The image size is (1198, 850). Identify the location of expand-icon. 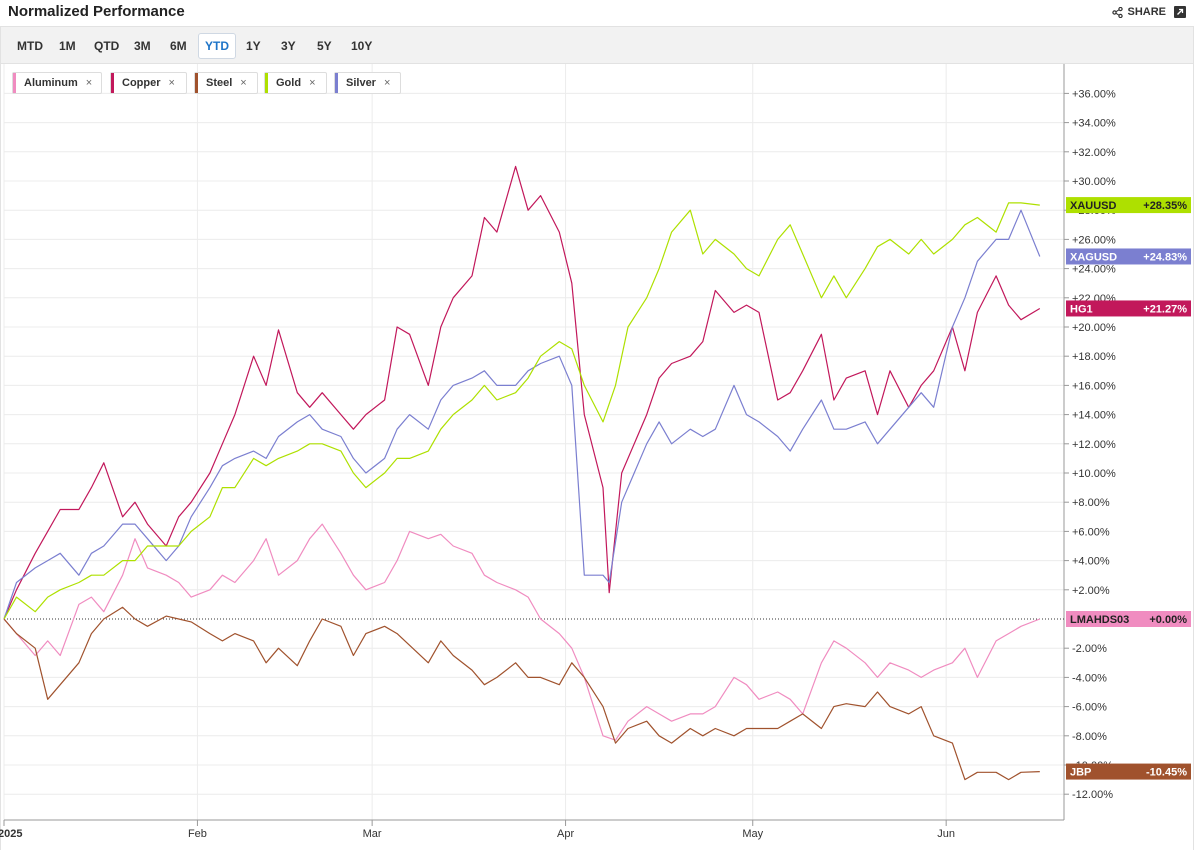
(1180, 12).